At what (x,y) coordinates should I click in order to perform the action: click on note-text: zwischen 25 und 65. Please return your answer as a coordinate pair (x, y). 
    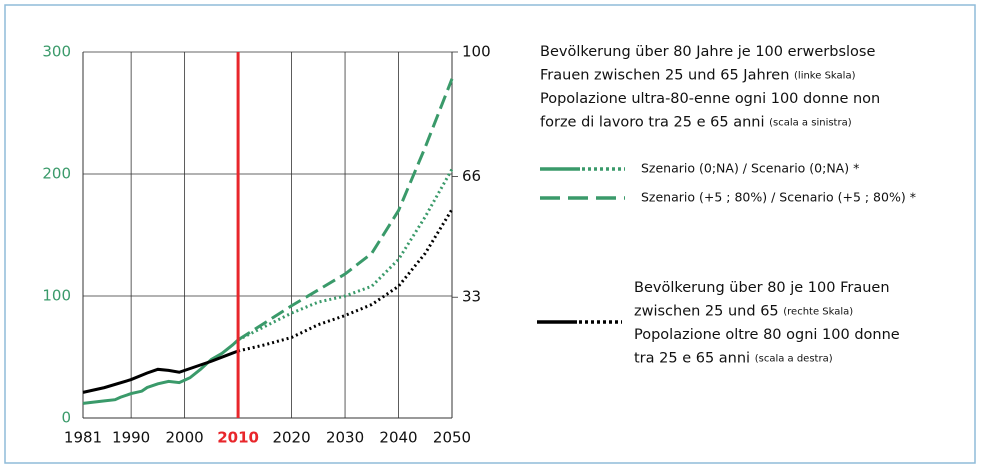
    Looking at the image, I should click on (706, 312).